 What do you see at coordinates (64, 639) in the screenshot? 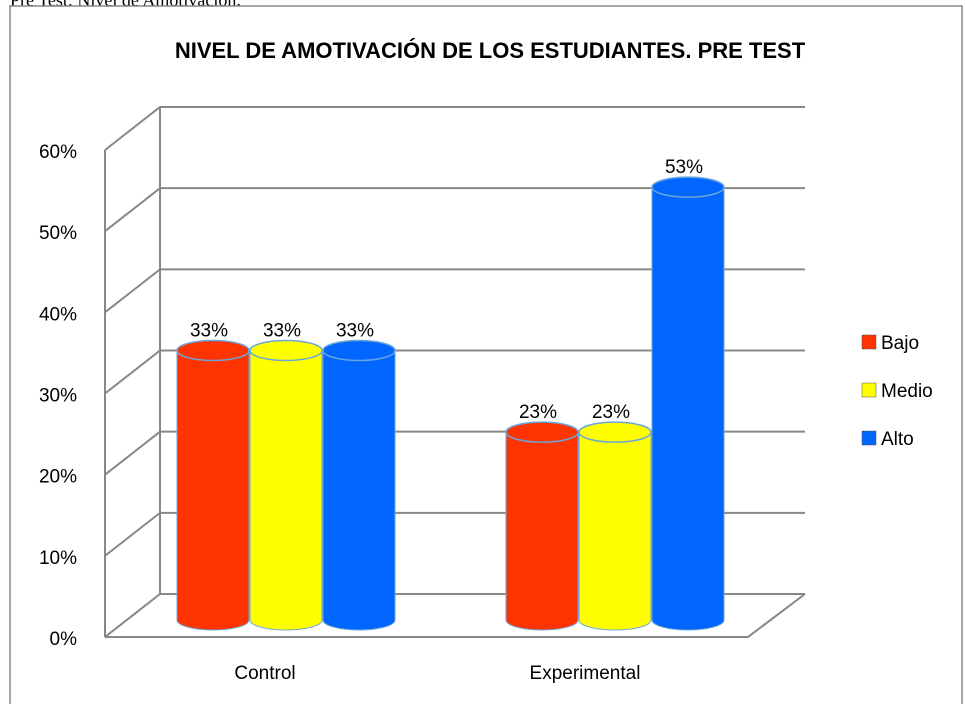
I see `y-tick-label: 0%` at bounding box center [64, 639].